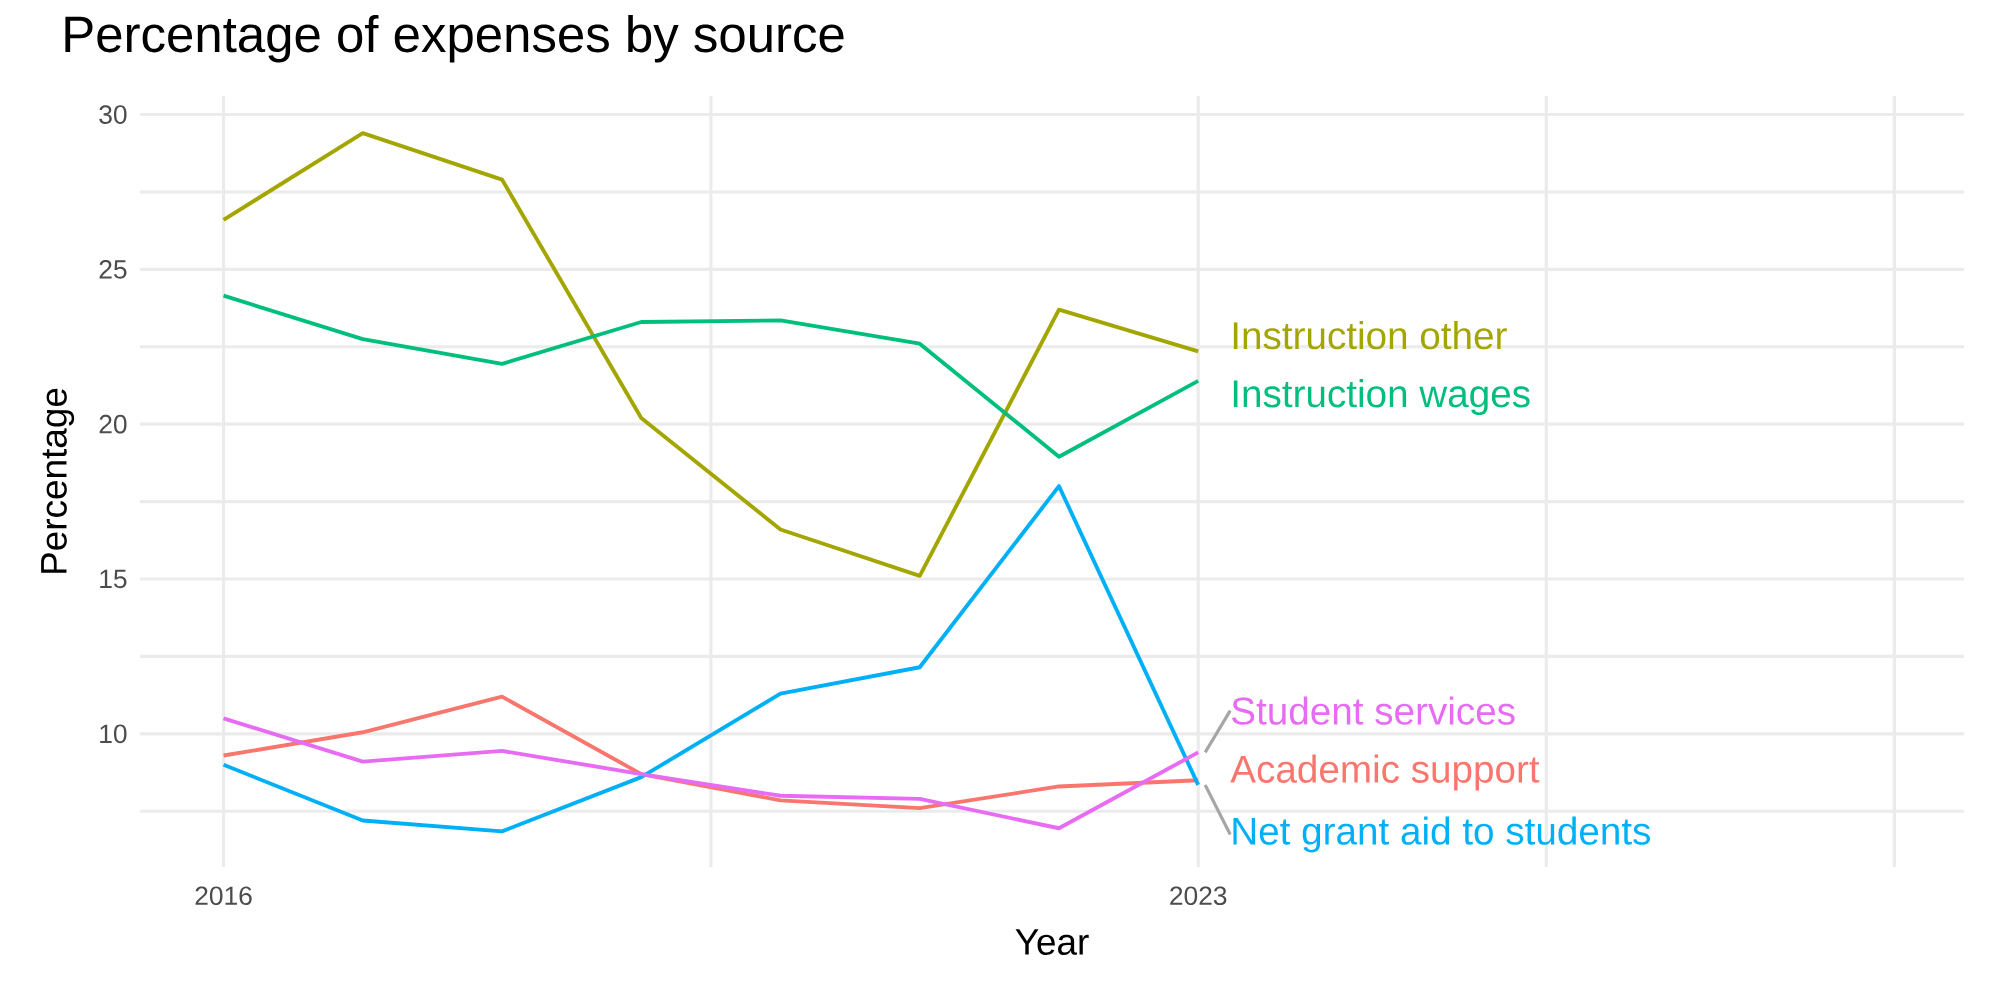 The image size is (2000, 1000). What do you see at coordinates (223, 896) in the screenshot?
I see `x-tick-label: 2016` at bounding box center [223, 896].